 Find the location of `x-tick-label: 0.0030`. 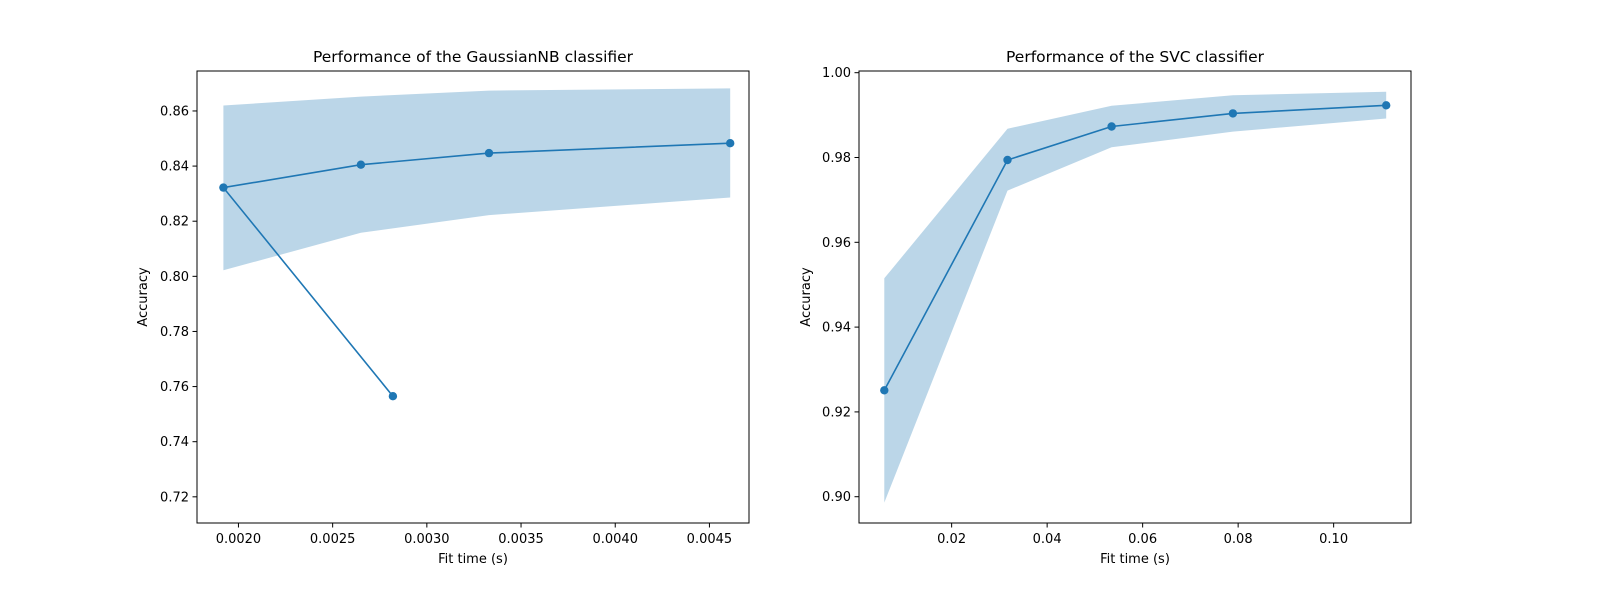

x-tick-label: 0.0030 is located at coordinates (427, 539).